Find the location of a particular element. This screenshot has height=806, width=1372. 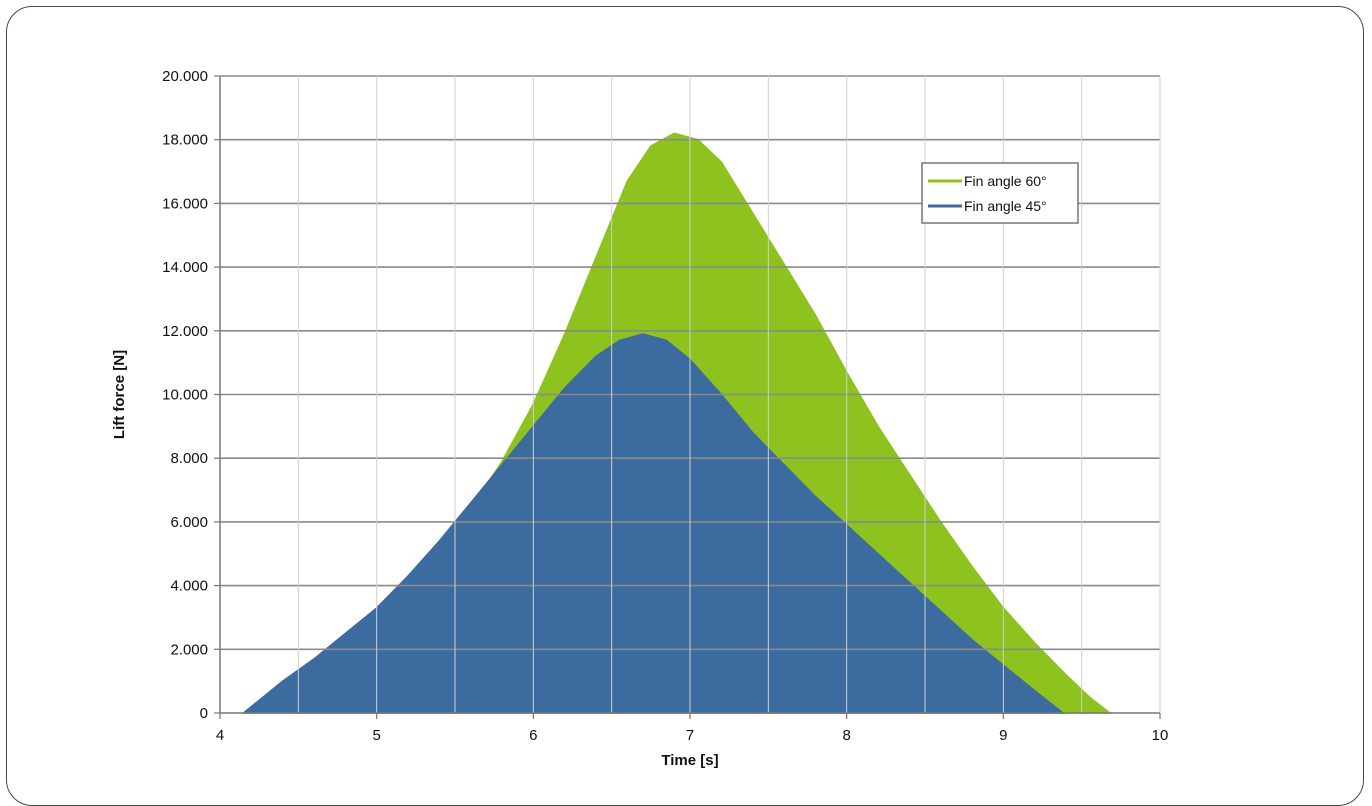

x-tick-label-2: 6 is located at coordinates (533, 735).